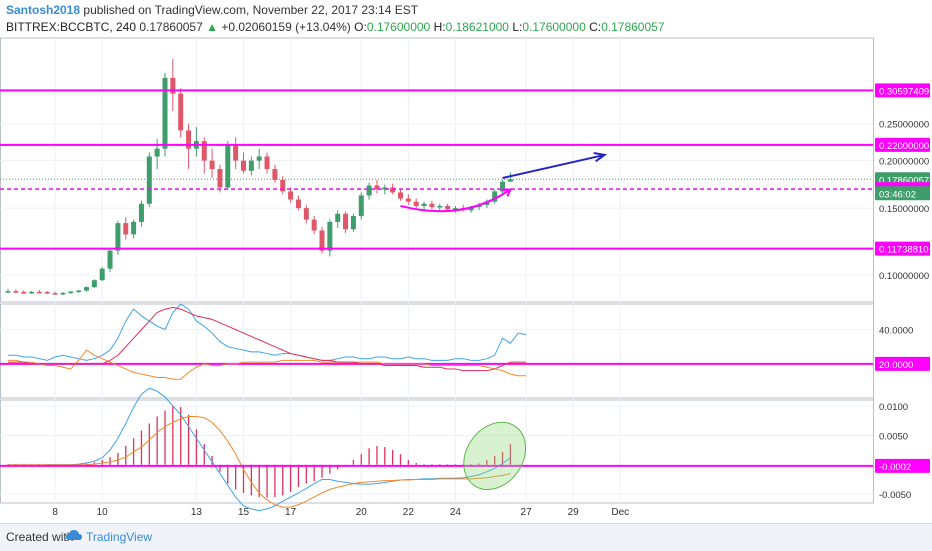 Image resolution: width=932 pixels, height=551 pixels. Describe the element at coordinates (904, 180) in the screenshot. I see `level-tag-text: 0.17860057` at that location.